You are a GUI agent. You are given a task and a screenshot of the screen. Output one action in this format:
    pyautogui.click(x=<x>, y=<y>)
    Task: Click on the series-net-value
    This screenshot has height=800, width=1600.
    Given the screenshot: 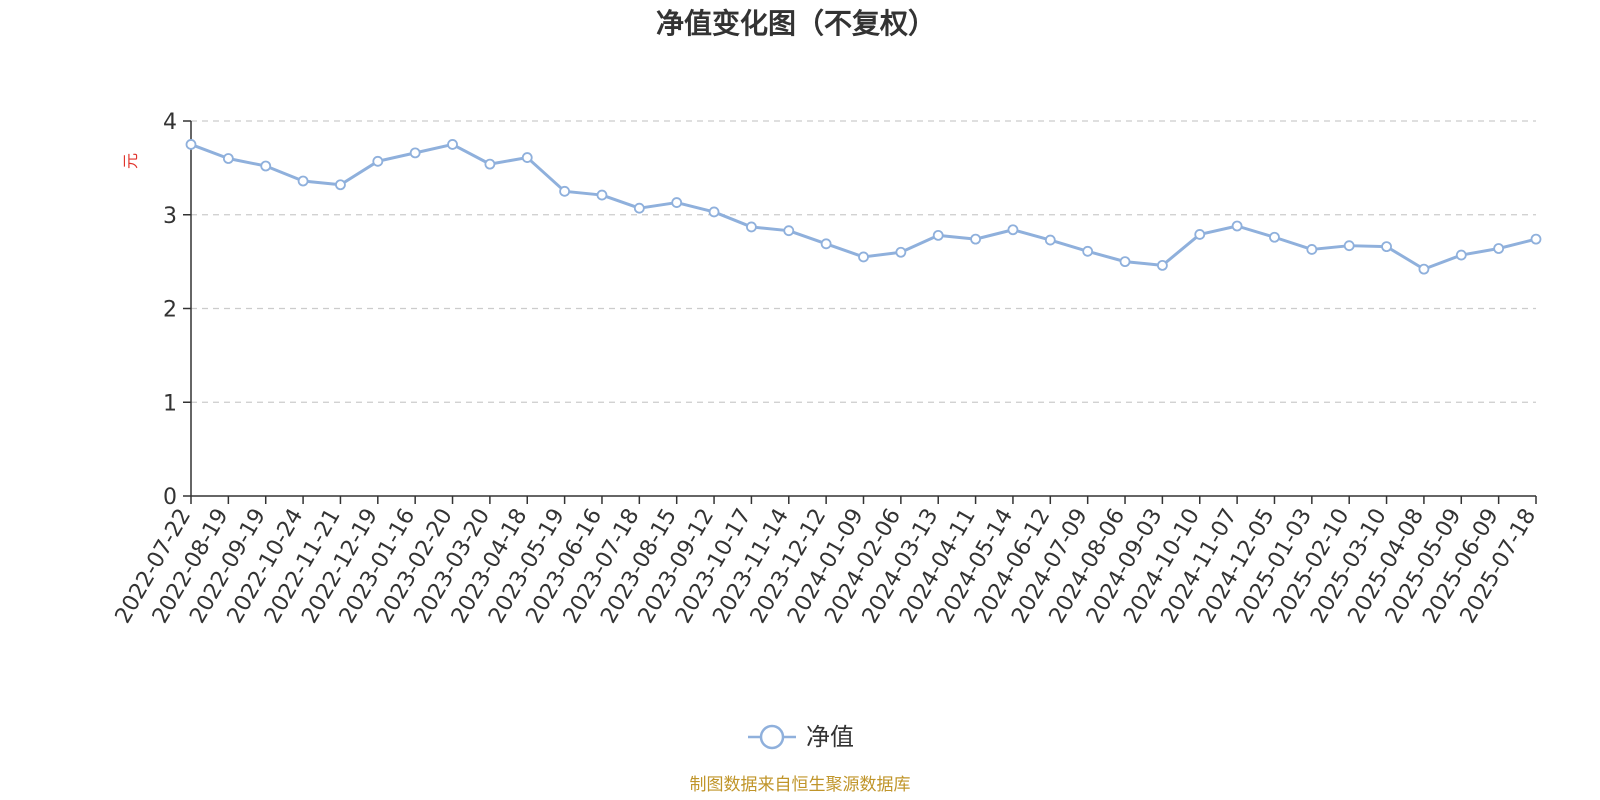 What is the action you would take?
    pyautogui.click(x=863, y=207)
    